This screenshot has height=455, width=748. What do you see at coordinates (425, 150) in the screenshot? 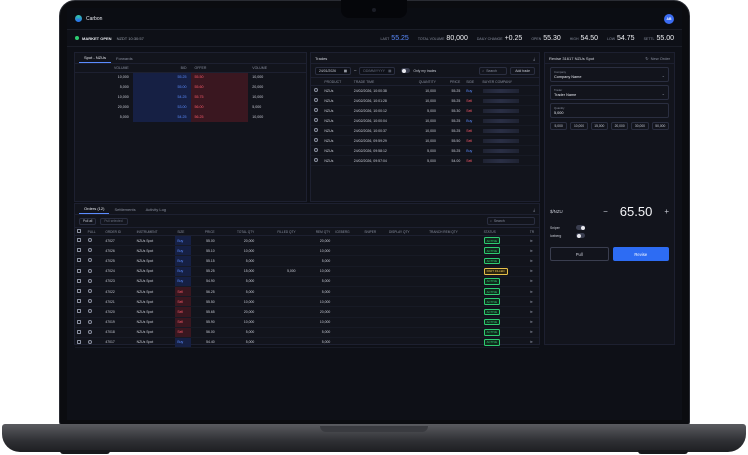
I see `trade-row: NZUs 24/02/2026, 09:58:12 5,000 55.25 Buy` at bounding box center [425, 150].